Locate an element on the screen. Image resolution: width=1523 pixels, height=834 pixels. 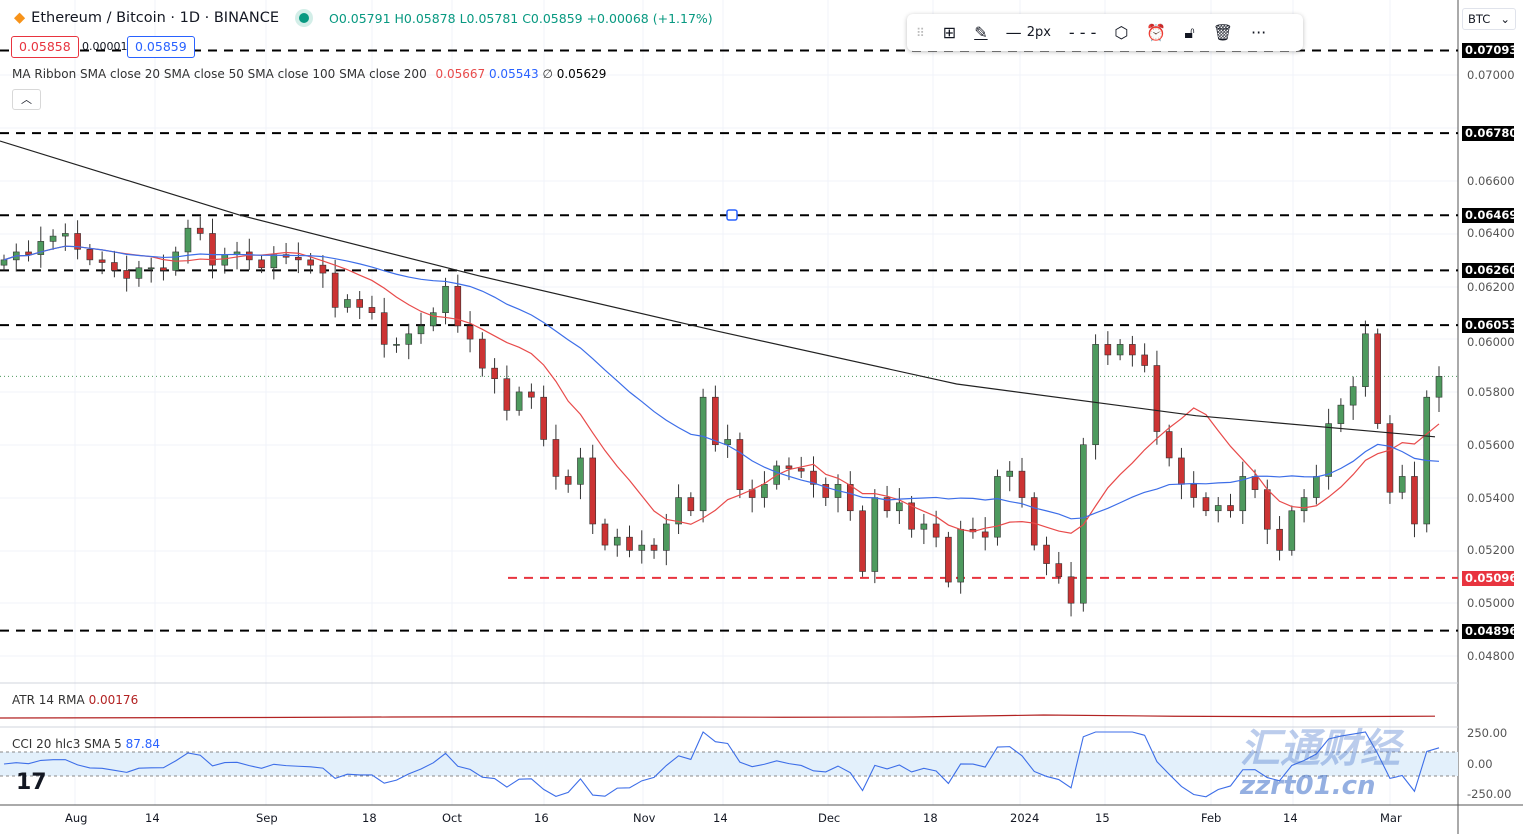
x-tick-label: 15 is located at coordinates (1102, 818).